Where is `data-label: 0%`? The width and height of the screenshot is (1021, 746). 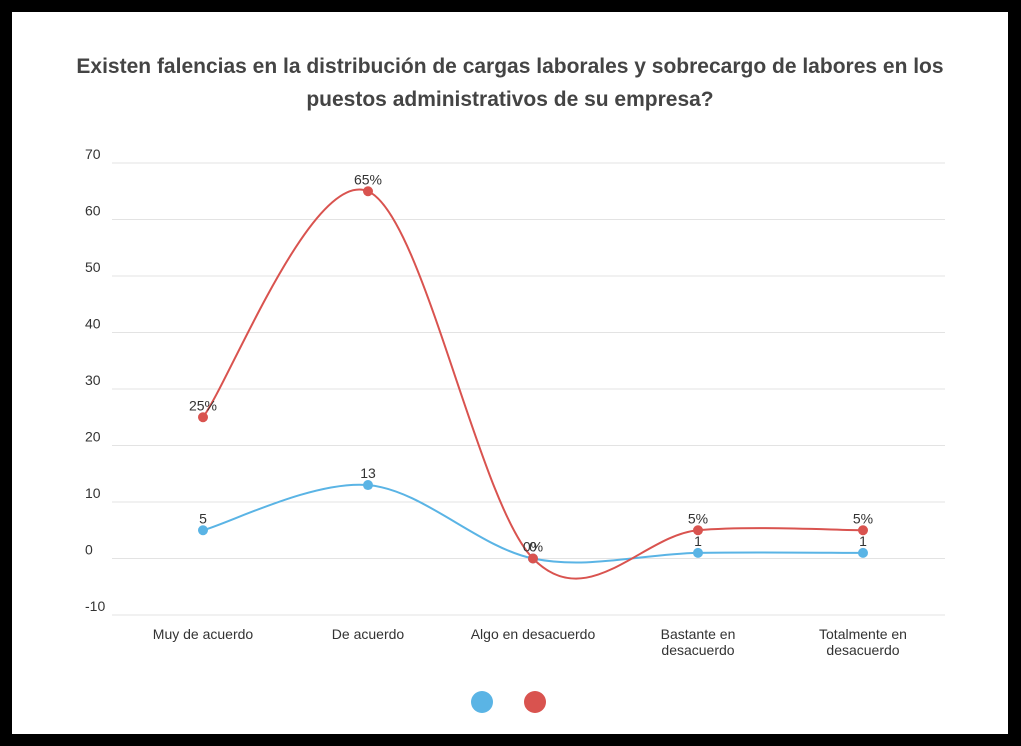
data-label: 0% is located at coordinates (533, 547).